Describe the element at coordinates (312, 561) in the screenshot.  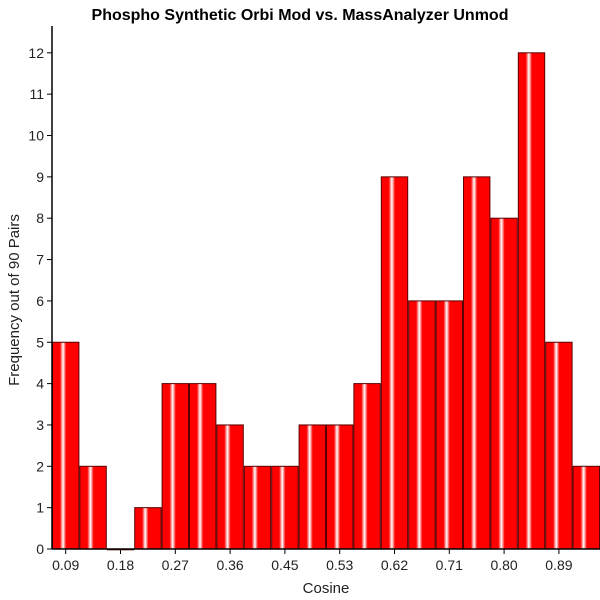
I see `x-ticks-group: 0.09 0.18 0.27 0.36 0.45 0.53 0.62 0.71 0.80 0.89` at that location.